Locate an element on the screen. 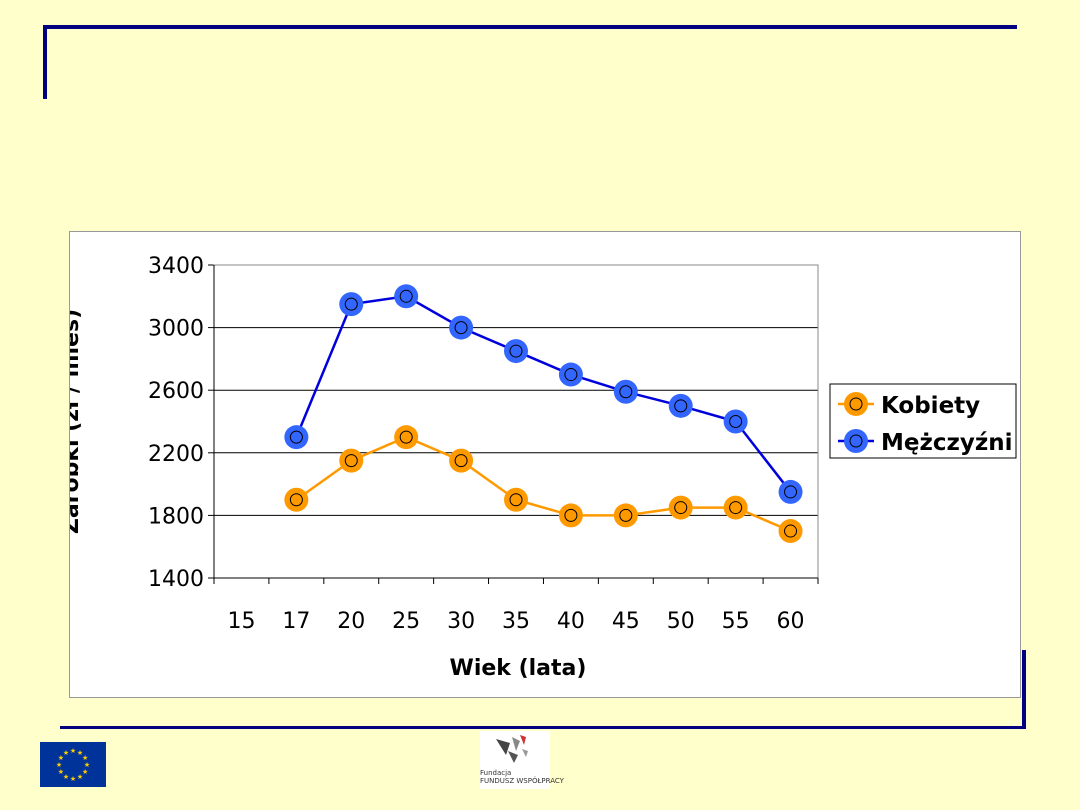  legend-label: Kobiety is located at coordinates (930, 406).